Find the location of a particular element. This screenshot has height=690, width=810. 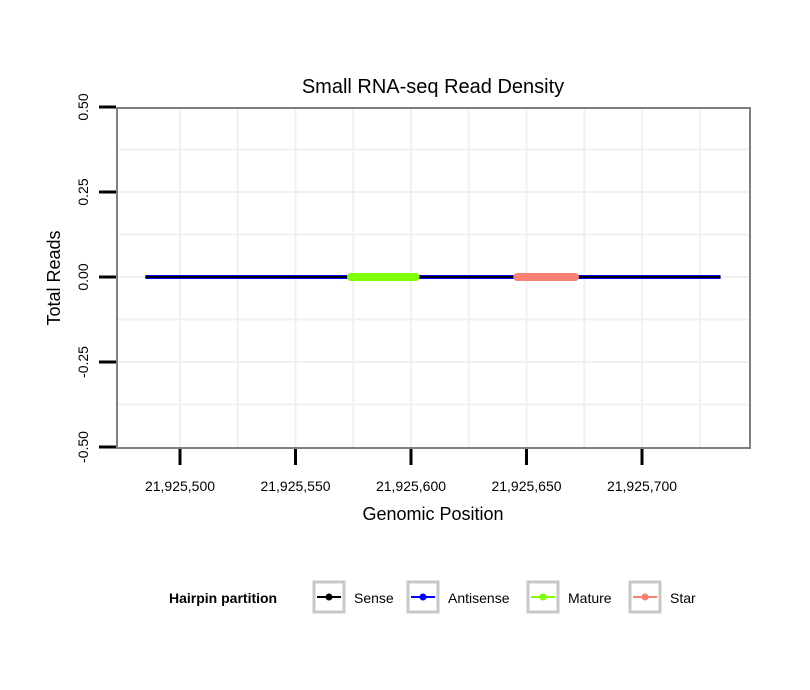

legend-label-star: Star is located at coordinates (683, 598).